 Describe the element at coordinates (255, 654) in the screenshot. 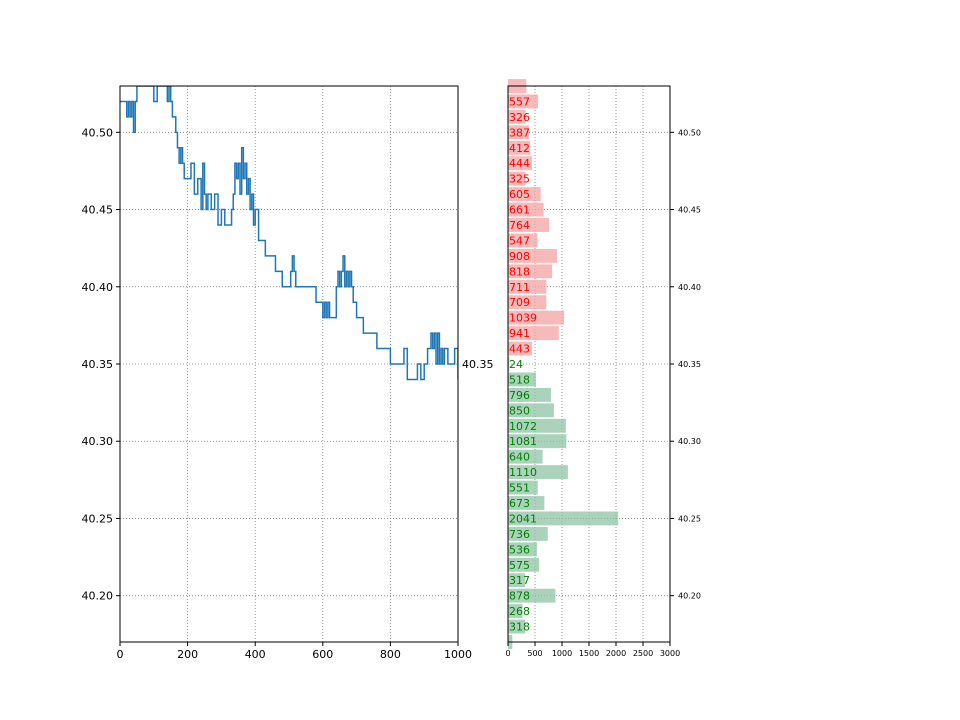

I see `price-x-tick-label: 400` at that location.